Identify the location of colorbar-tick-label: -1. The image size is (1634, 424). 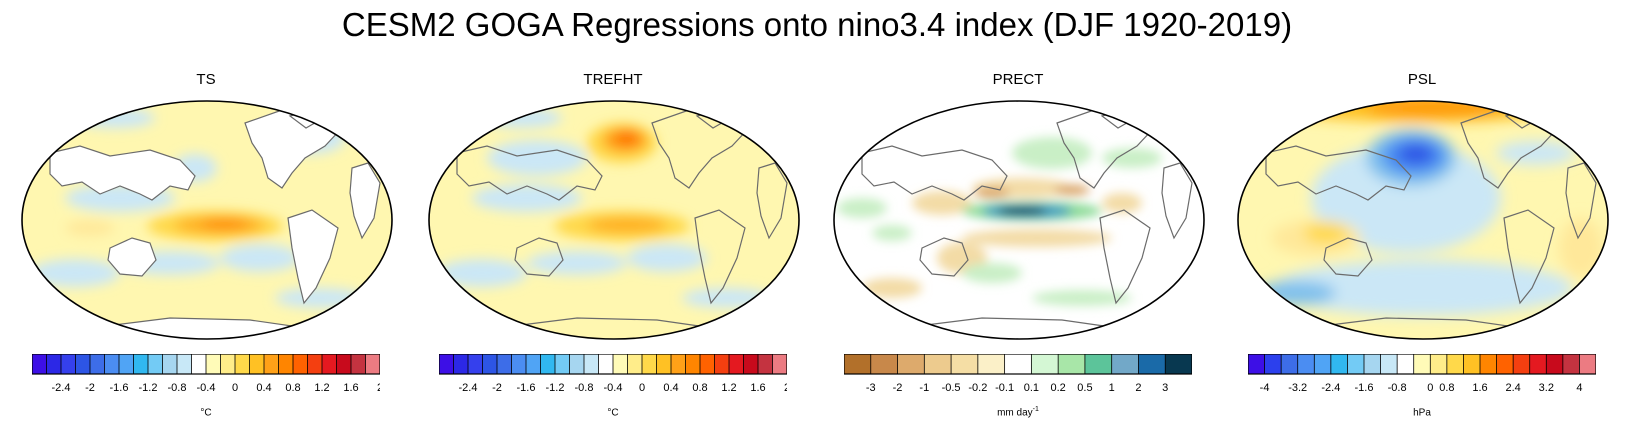
(924, 388).